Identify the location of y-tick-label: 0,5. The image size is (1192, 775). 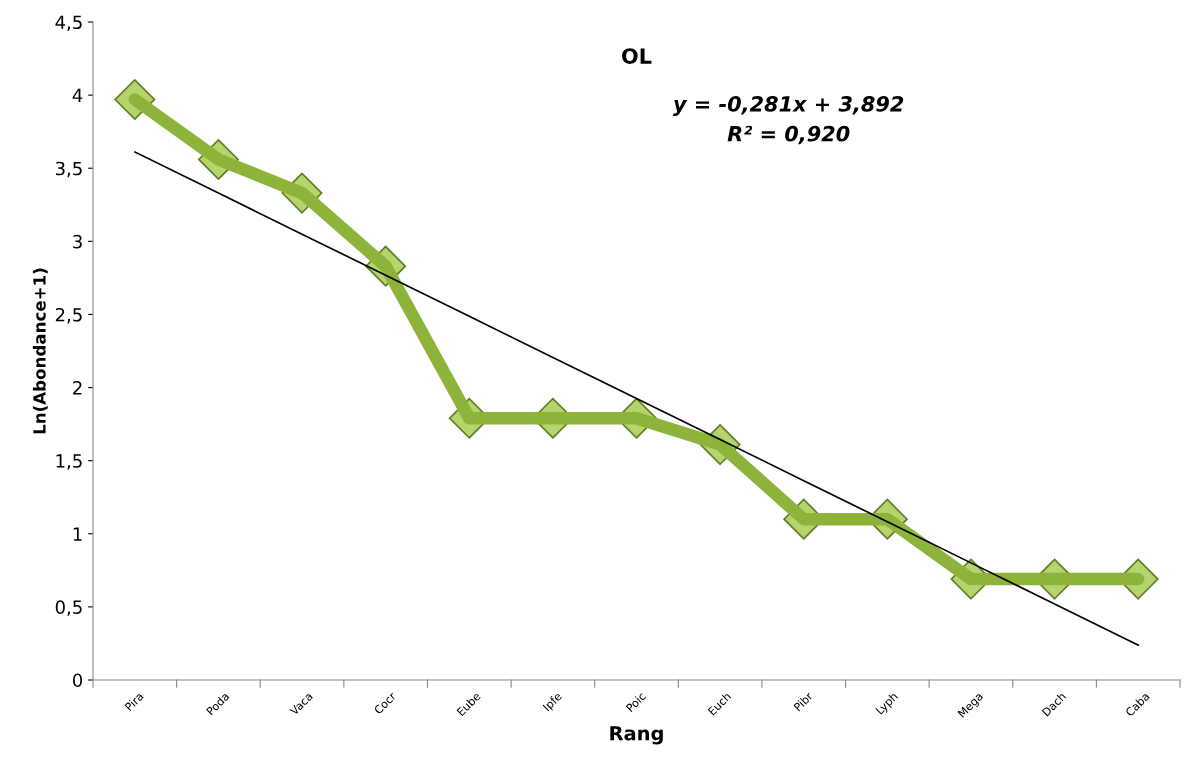
(68, 608).